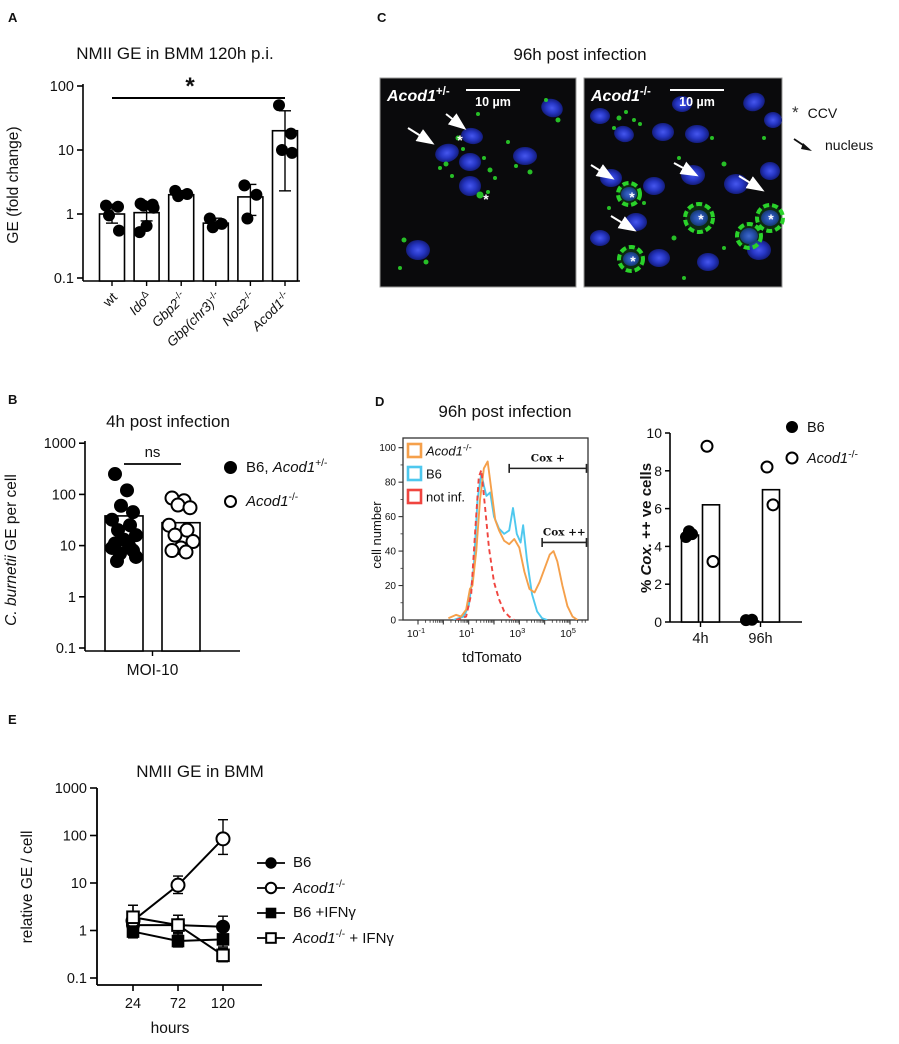  Describe the element at coordinates (13, 17) in the screenshot. I see `panel-a-label: A` at that location.